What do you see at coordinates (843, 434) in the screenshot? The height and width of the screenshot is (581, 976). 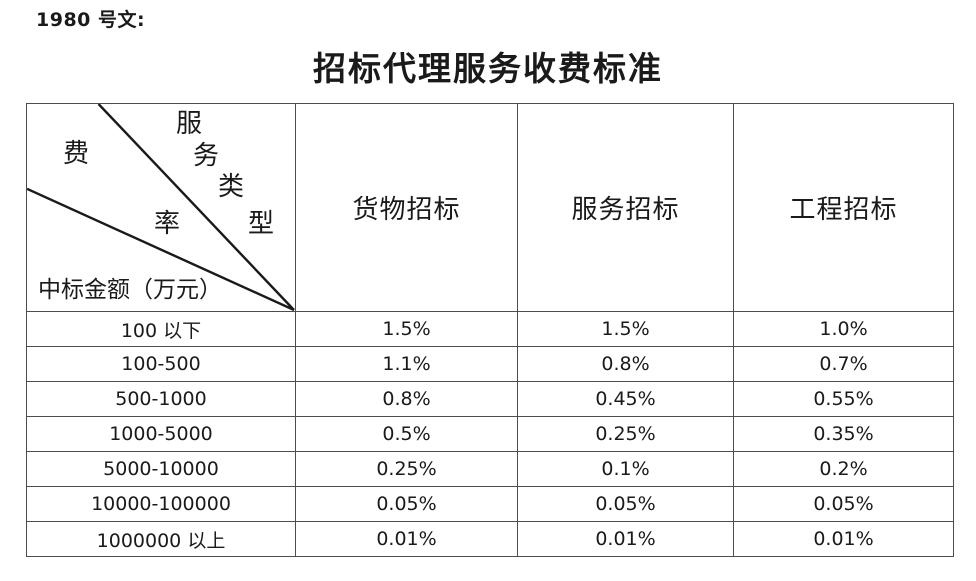 I see `rate-value-cell: 0.35%` at bounding box center [843, 434].